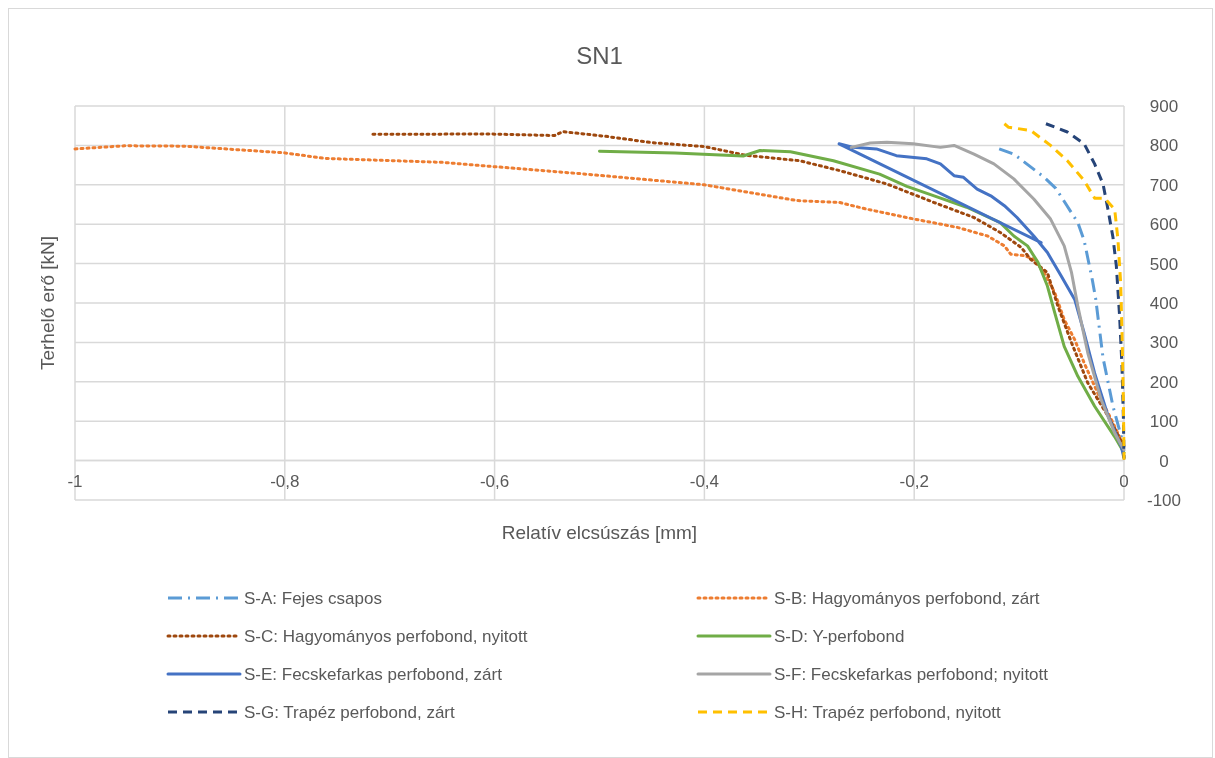 Image resolution: width=1215 pixels, height=758 pixels. What do you see at coordinates (1164, 225) in the screenshot?
I see `y-tick-label: 600` at bounding box center [1164, 225].